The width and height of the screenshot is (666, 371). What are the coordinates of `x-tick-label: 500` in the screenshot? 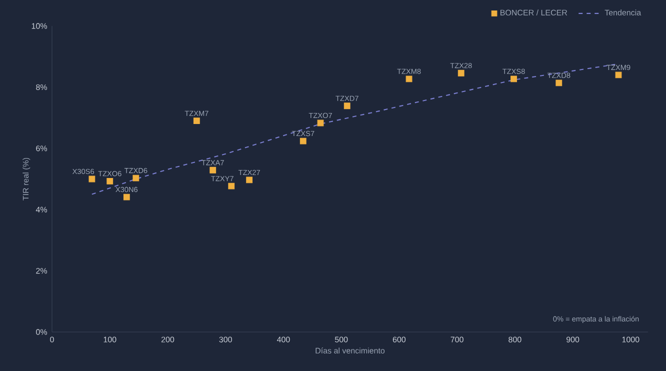 It's located at (341, 339).